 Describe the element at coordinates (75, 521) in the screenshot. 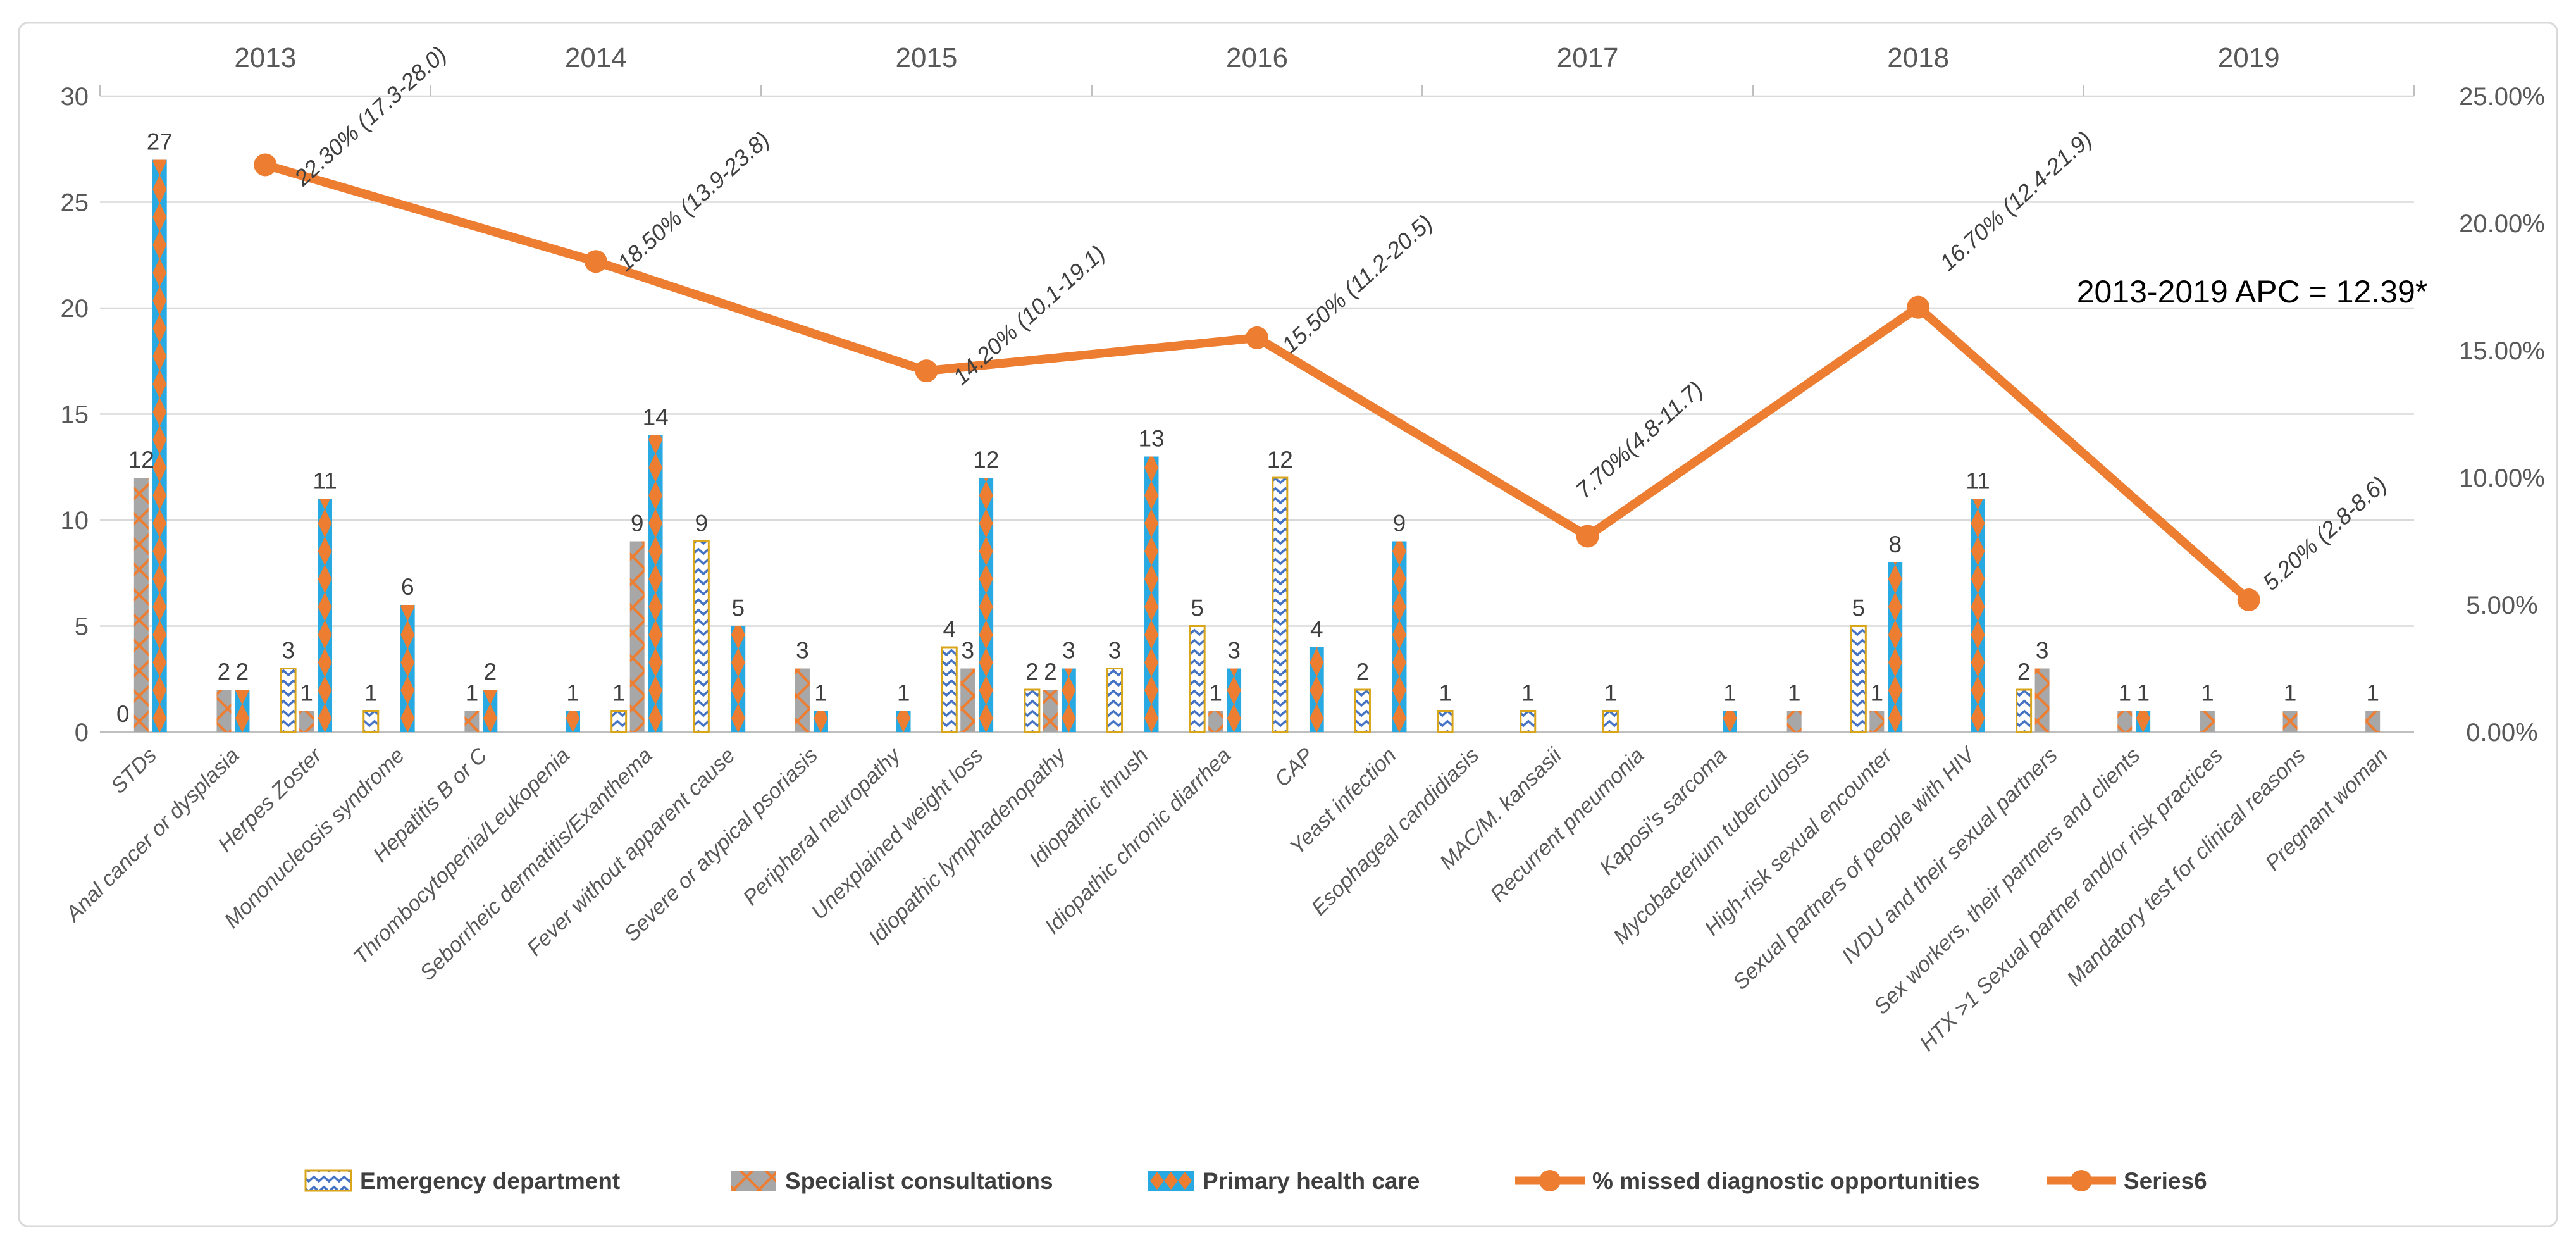

I see `left-axis-tick-label: 10` at that location.